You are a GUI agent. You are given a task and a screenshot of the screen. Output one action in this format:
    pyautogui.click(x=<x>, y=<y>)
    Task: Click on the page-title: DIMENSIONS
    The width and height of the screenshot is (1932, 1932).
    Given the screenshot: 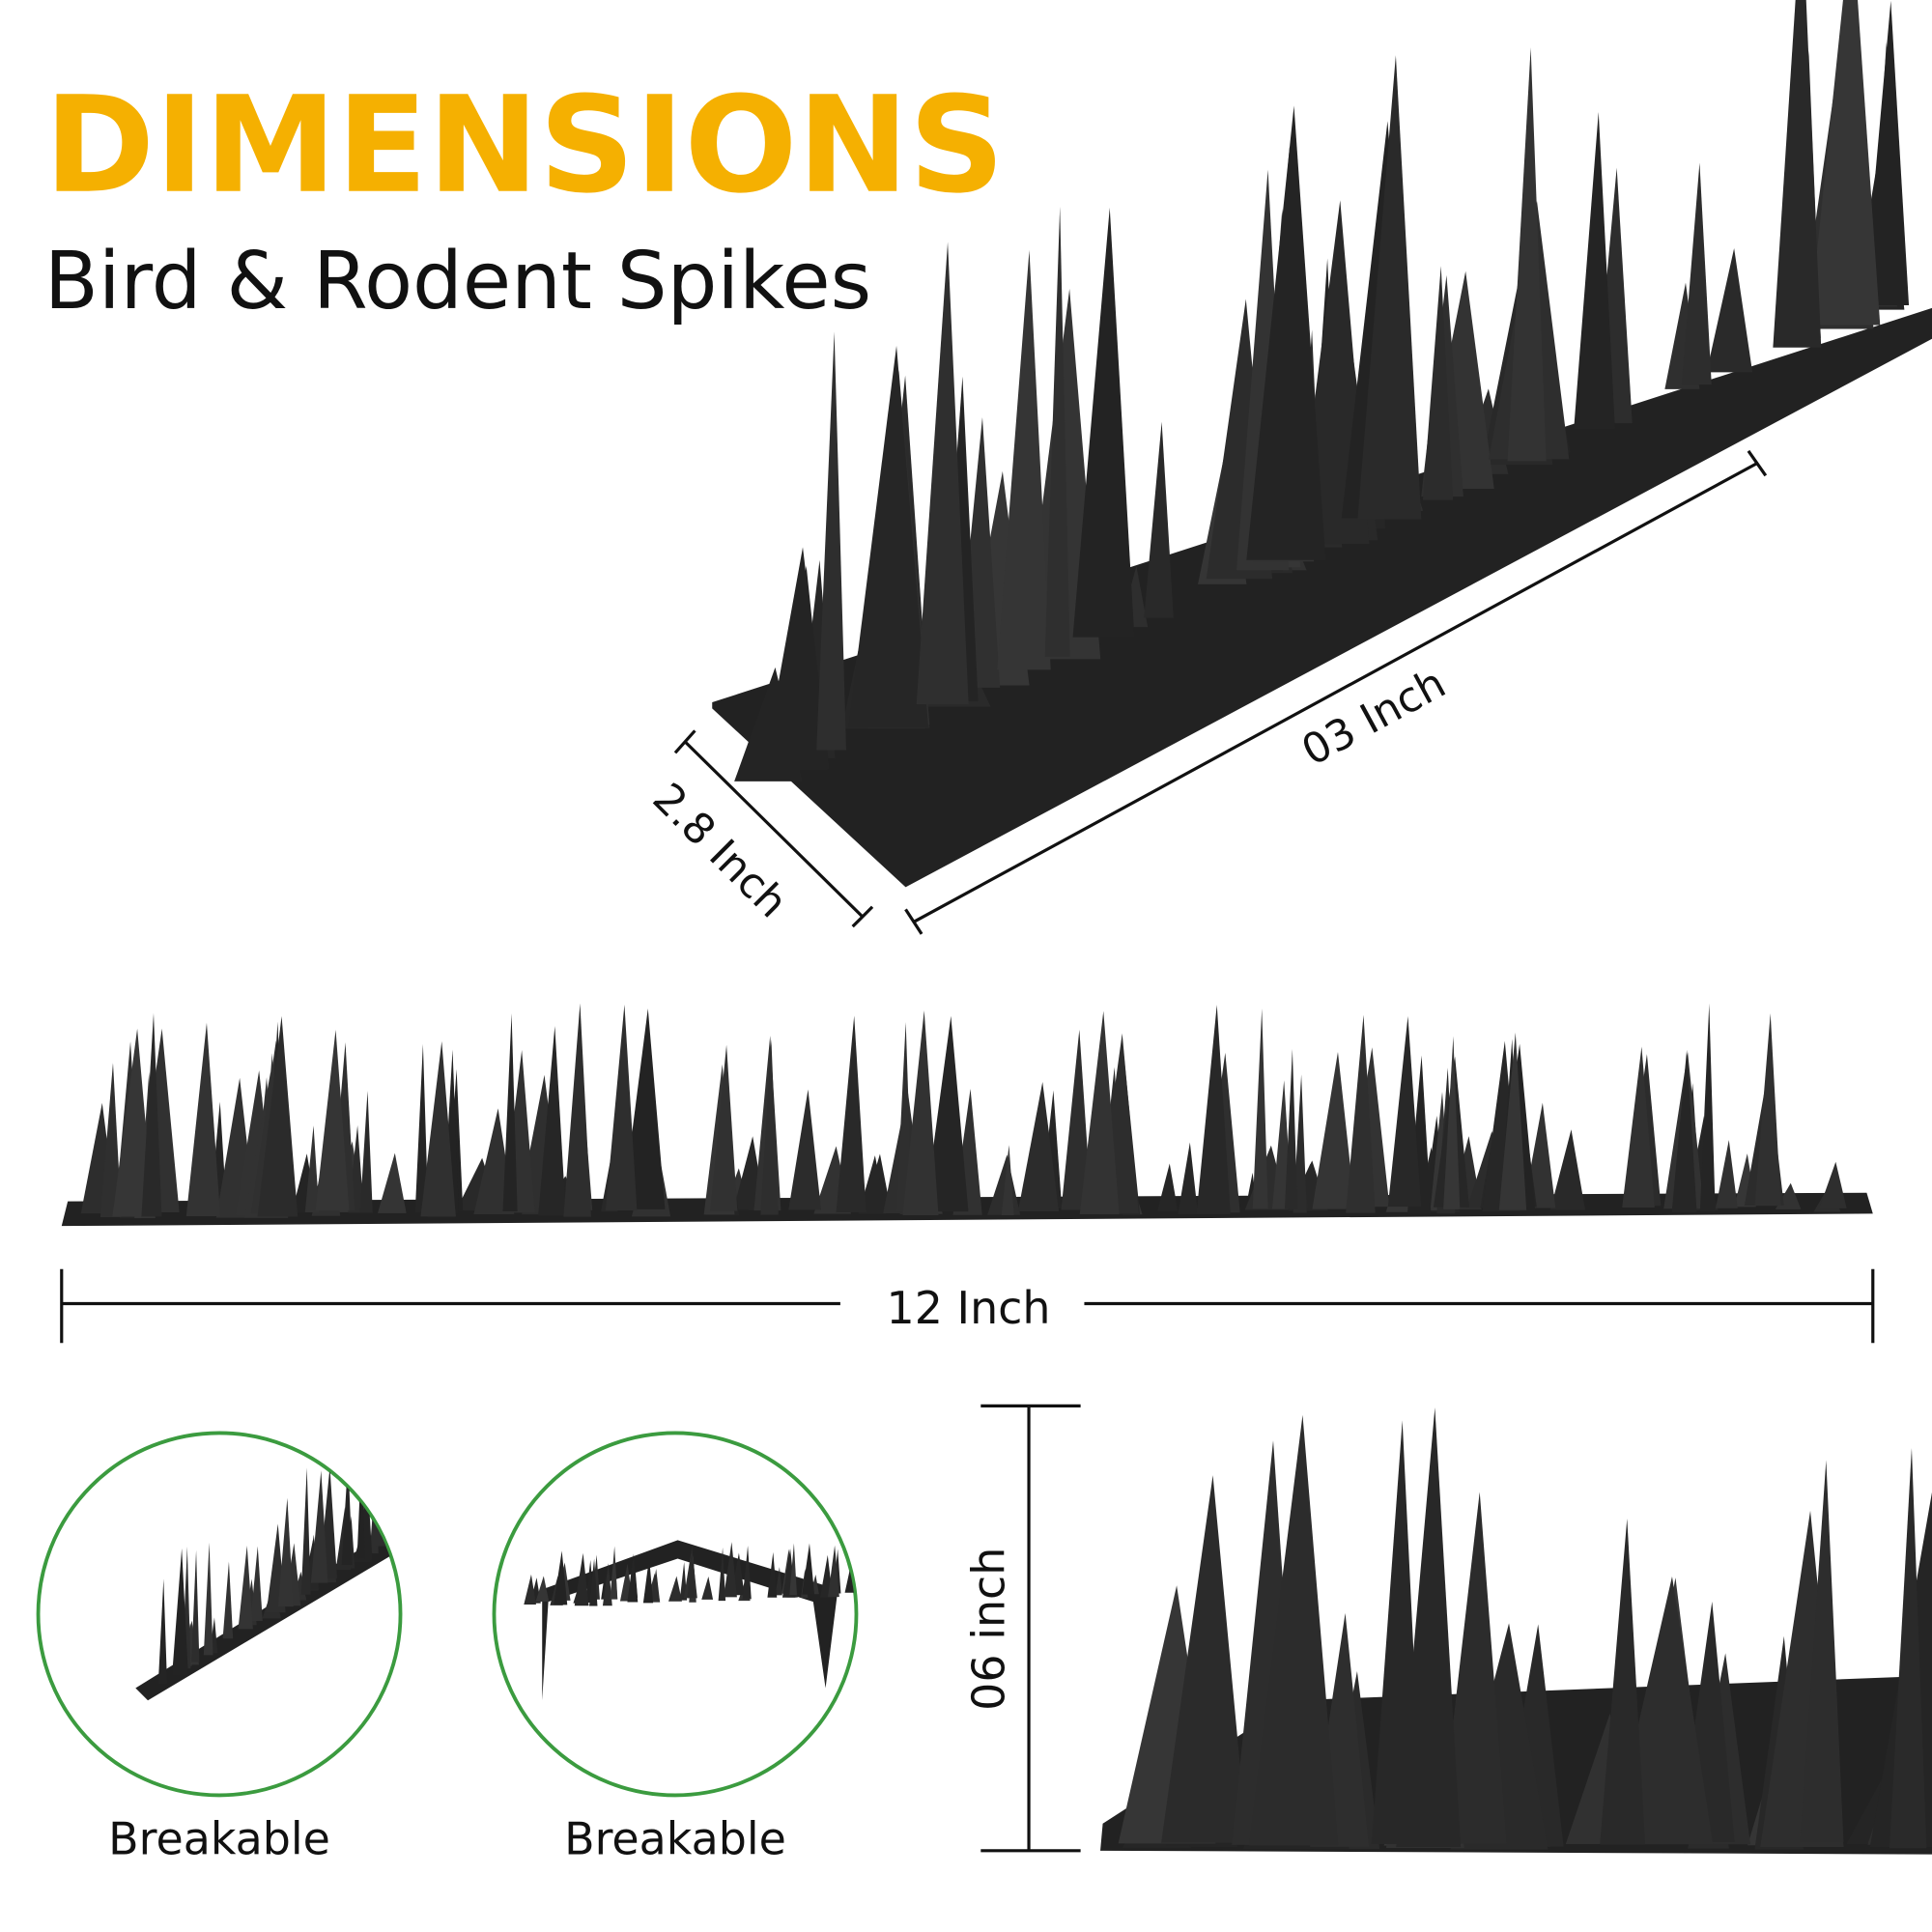 What is the action you would take?
    pyautogui.click(x=524, y=146)
    